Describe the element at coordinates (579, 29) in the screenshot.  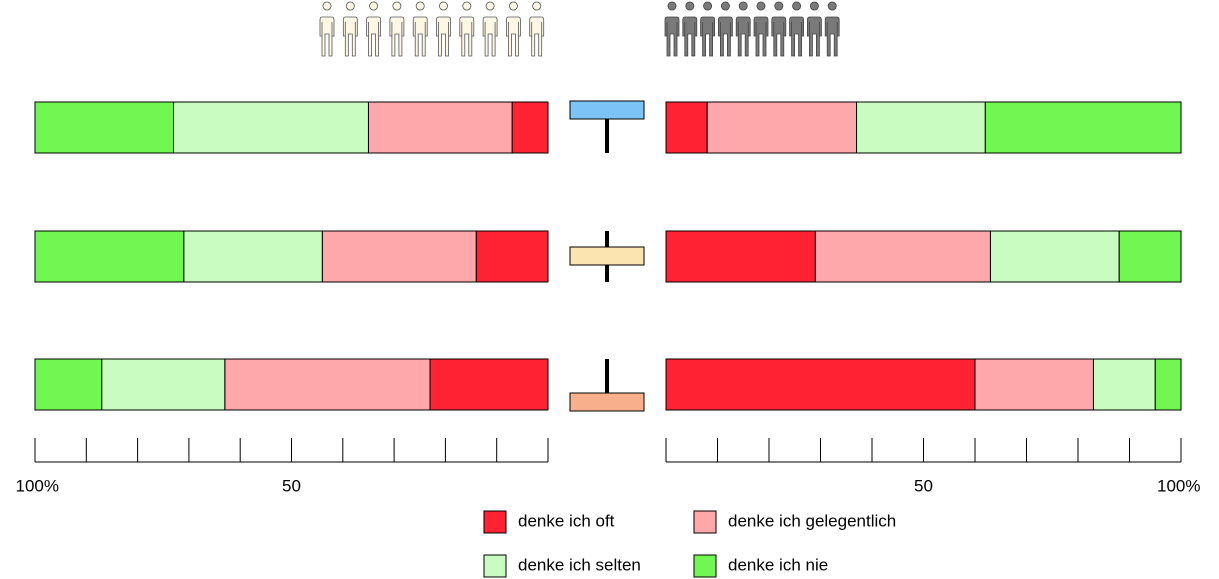
I see `figure-icons` at that location.